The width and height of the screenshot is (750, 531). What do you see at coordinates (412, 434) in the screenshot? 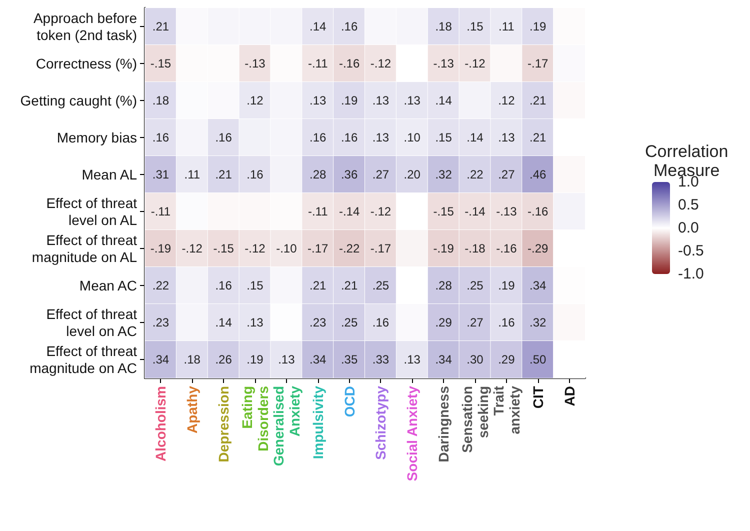
I see `x-tick-label: Social Anxiety` at bounding box center [412, 434].